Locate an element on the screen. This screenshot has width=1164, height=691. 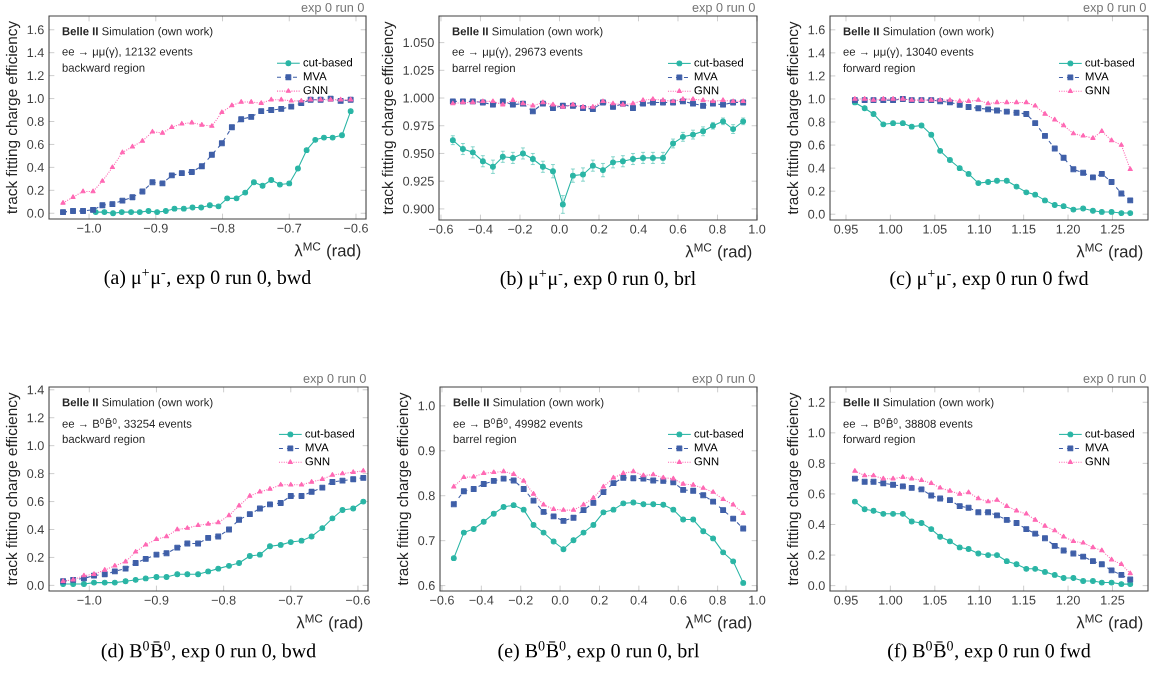
text: (a) μ$^{+}$μ$^{-}$, exp 0 run 0, bwd is located at coordinates (208, 279).